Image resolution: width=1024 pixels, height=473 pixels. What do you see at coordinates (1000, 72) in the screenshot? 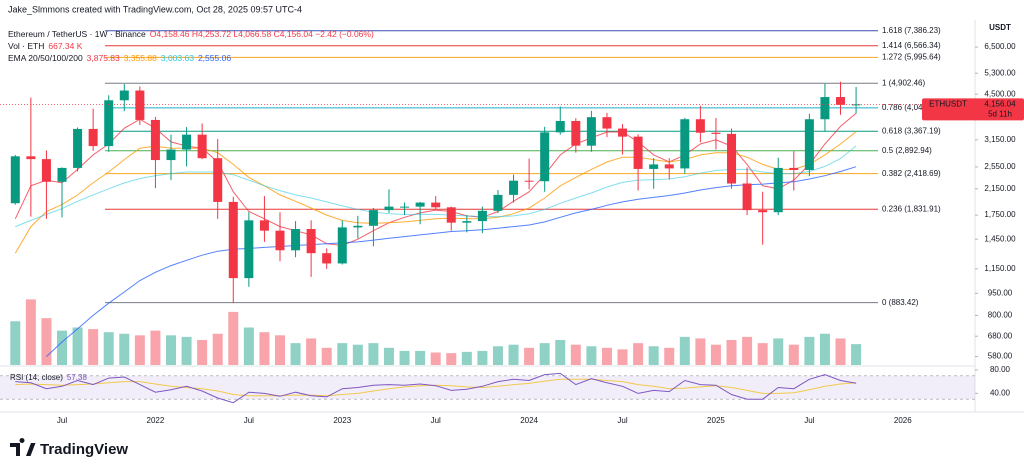
I see `y-tick-label: 5,300.00` at bounding box center [1000, 72].